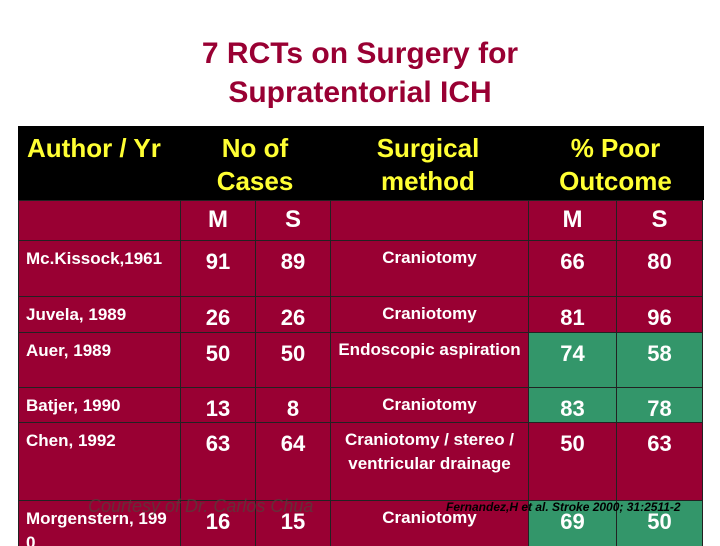 This screenshot has width=720, height=546. What do you see at coordinates (429, 360) in the screenshot?
I see `cell-method: Endoscopic aspiration` at bounding box center [429, 360].